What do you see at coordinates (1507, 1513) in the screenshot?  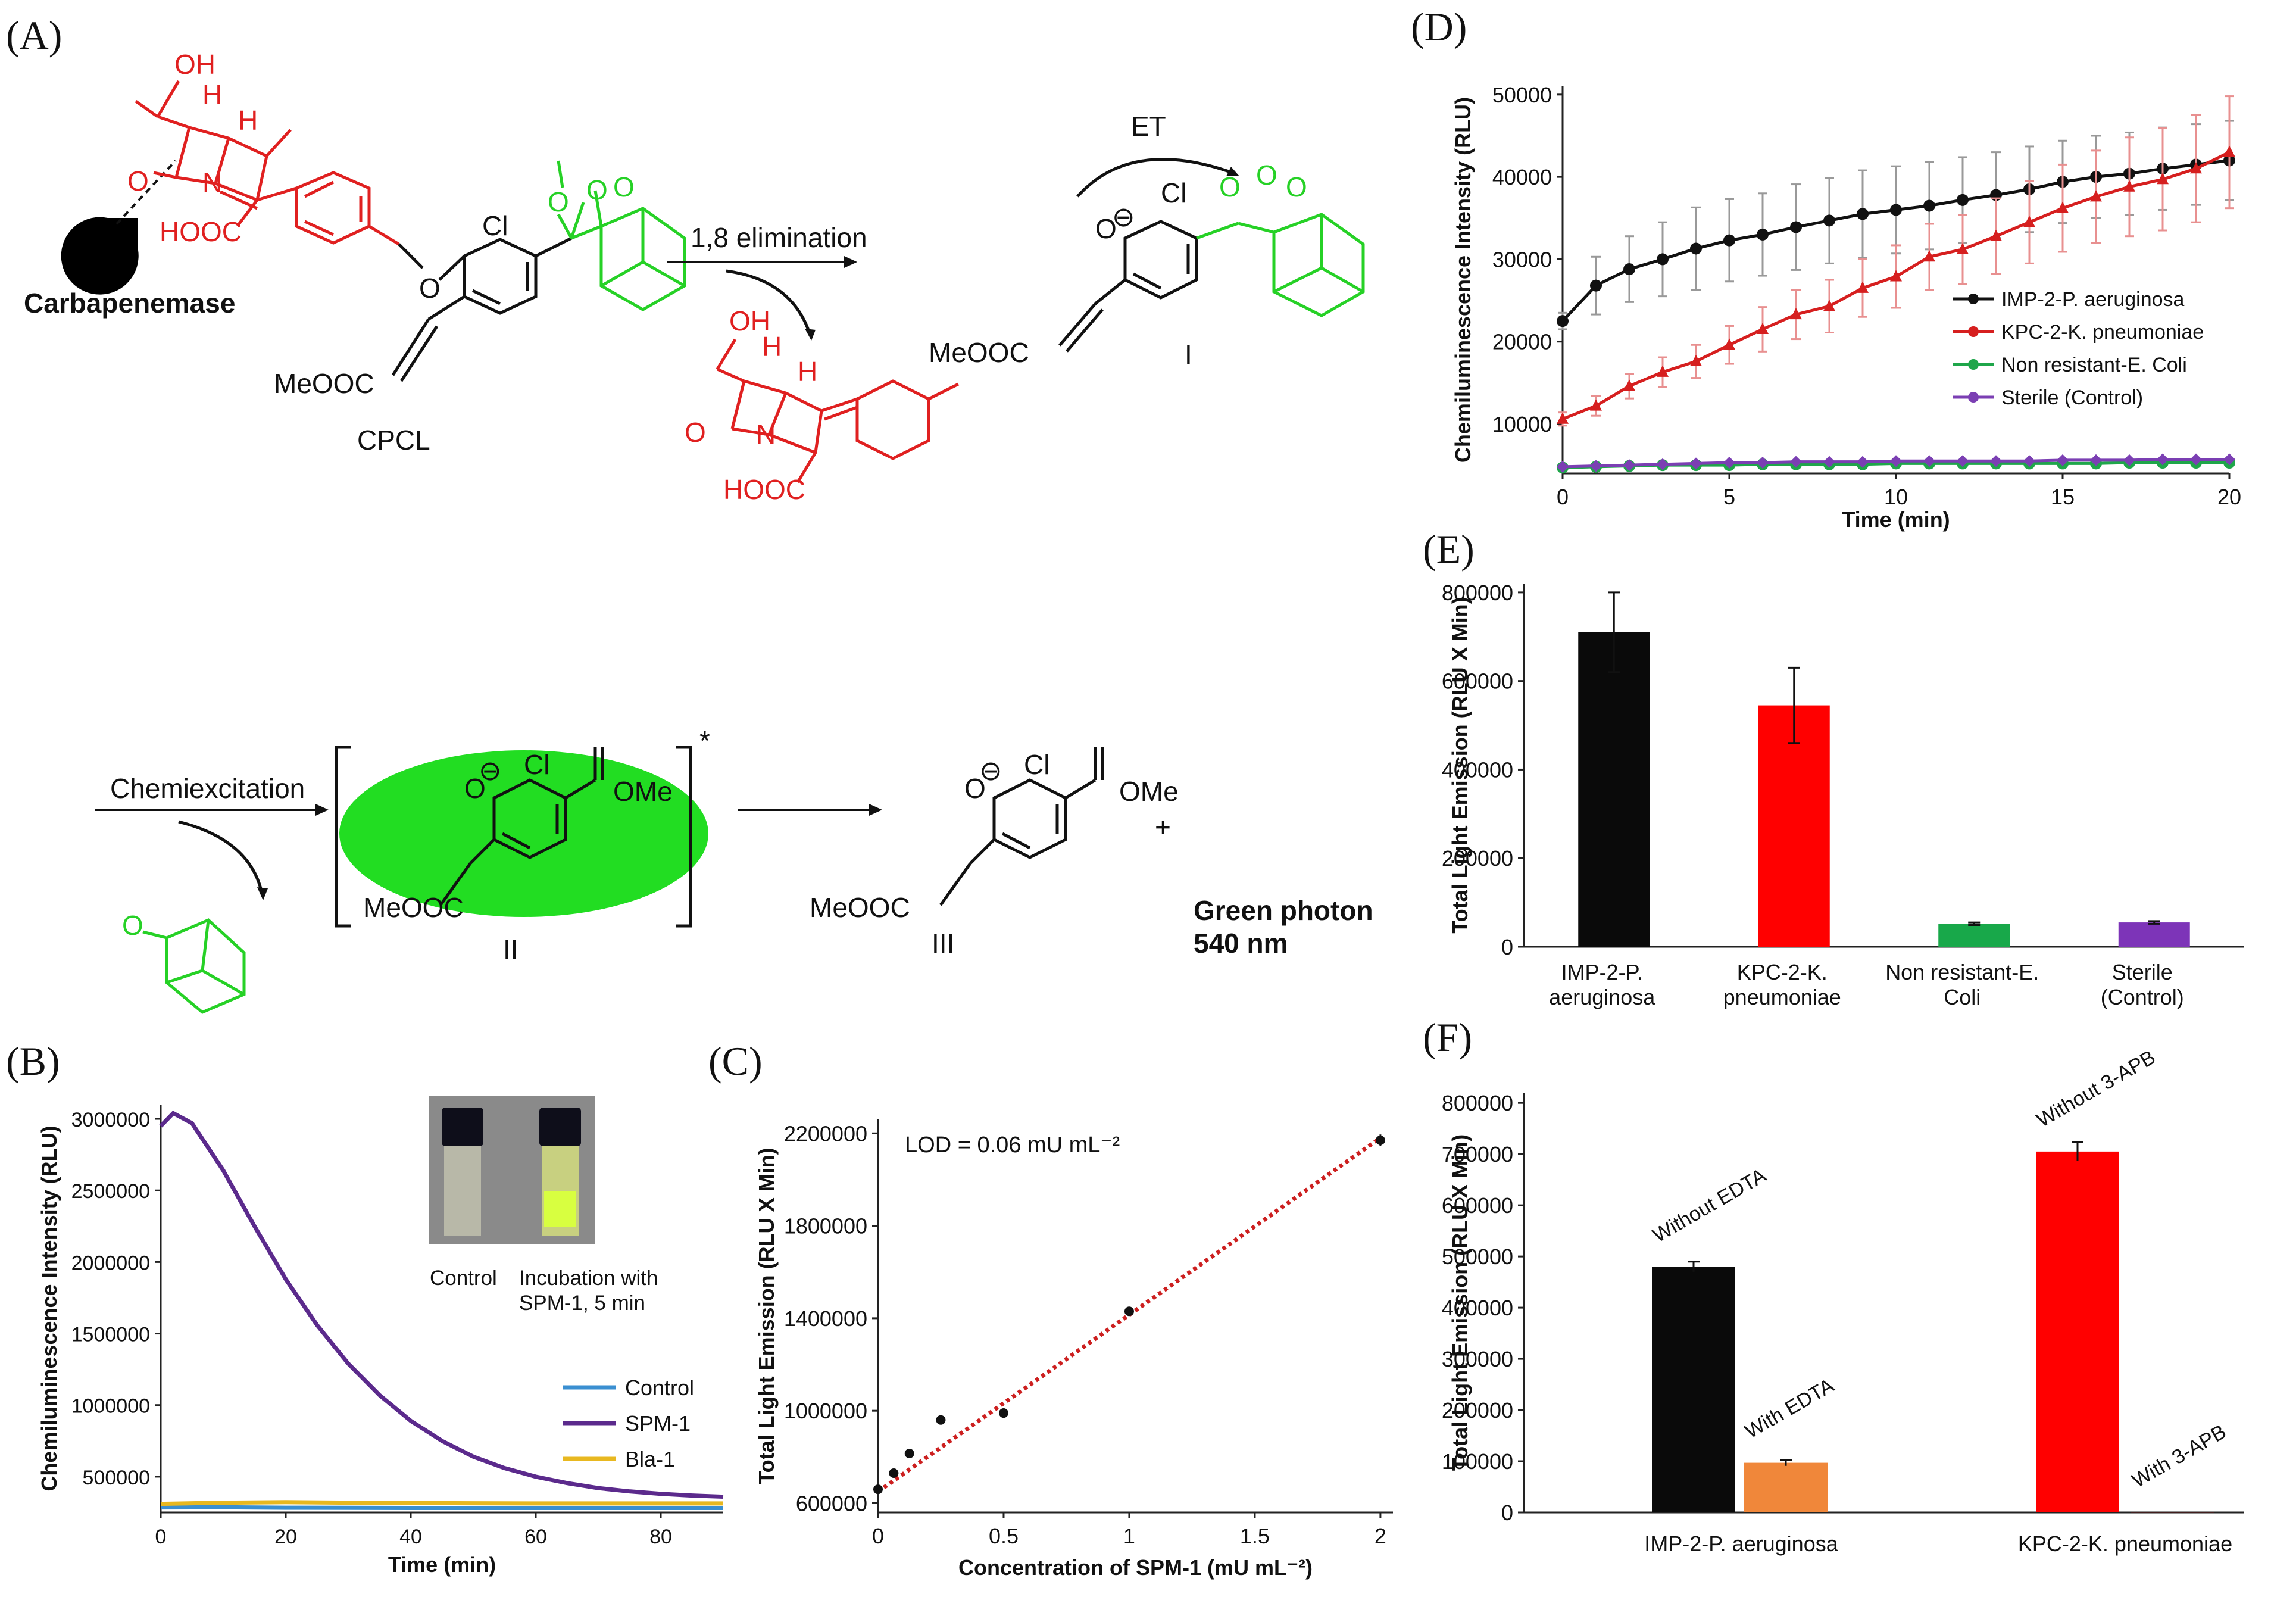 I see `y-tick-label: 0` at bounding box center [1507, 1513].